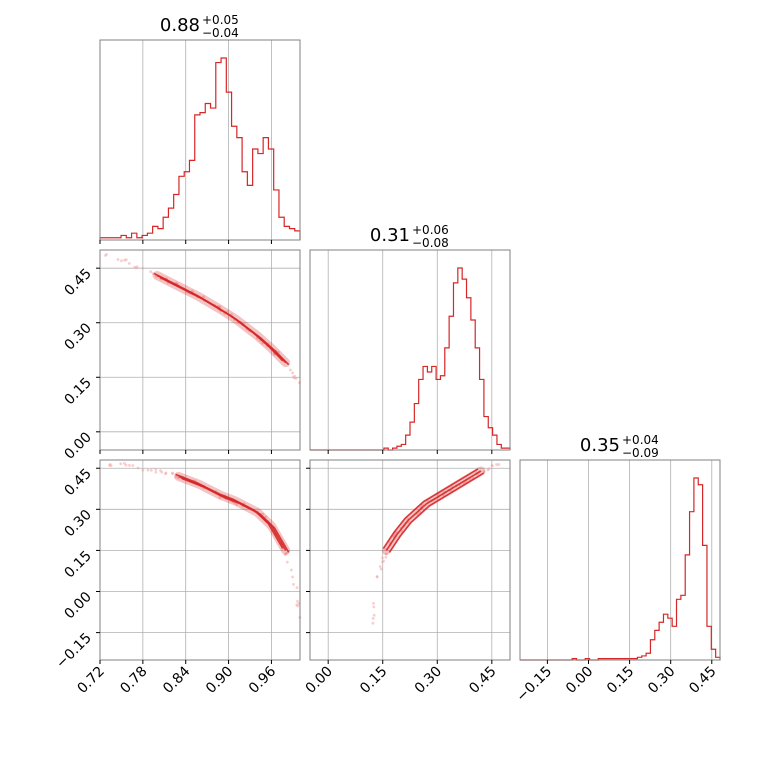  Describe the element at coordinates (600, 445) in the screenshot. I see `panel-title-value: 0.35` at that location.